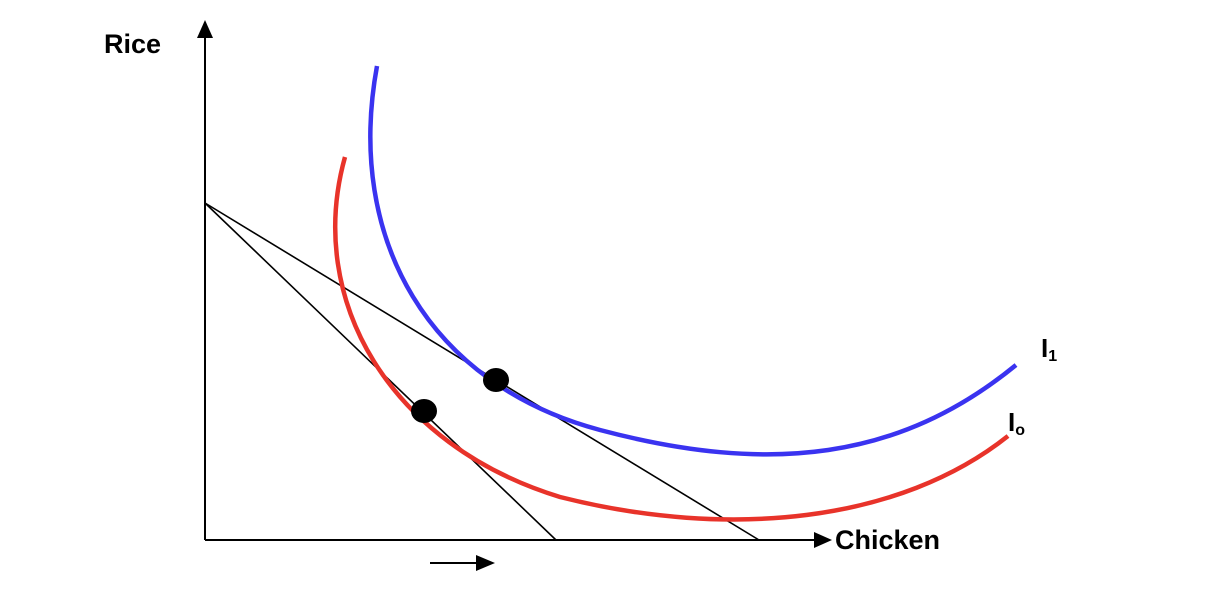 The image size is (1231, 599). What do you see at coordinates (132, 44) in the screenshot?
I see `y-axis-label: Rice` at bounding box center [132, 44].